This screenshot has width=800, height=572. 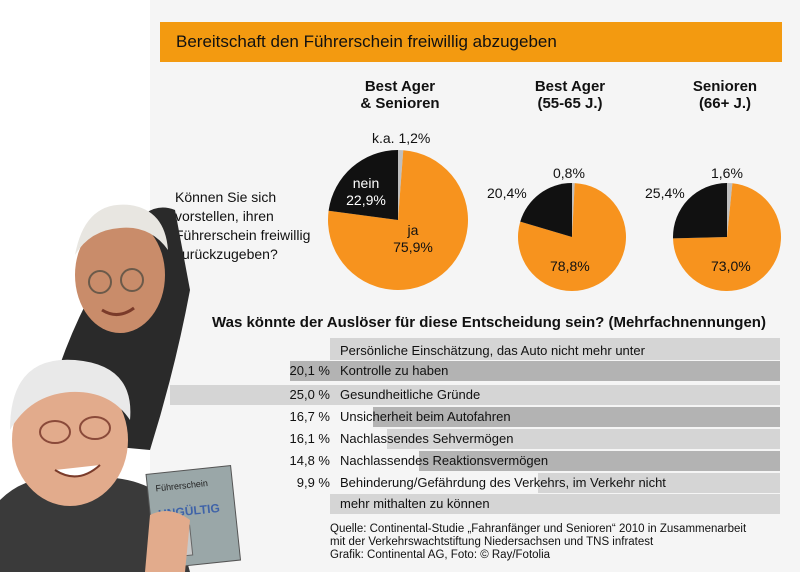 I want to click on pie-2-slice-nein, so click(x=546, y=210).